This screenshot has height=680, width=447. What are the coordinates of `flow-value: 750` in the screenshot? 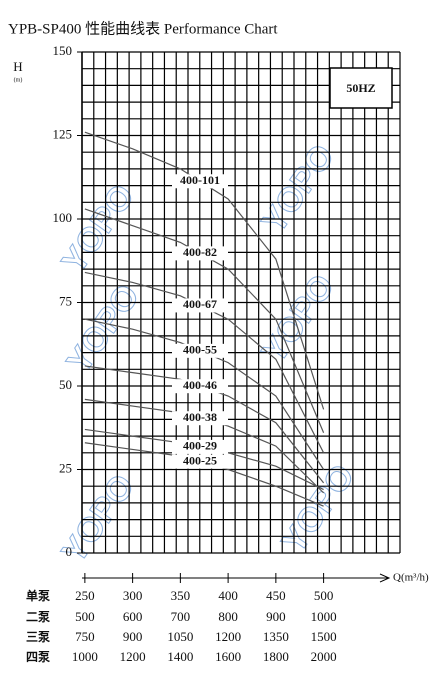 It's located at (85, 636).